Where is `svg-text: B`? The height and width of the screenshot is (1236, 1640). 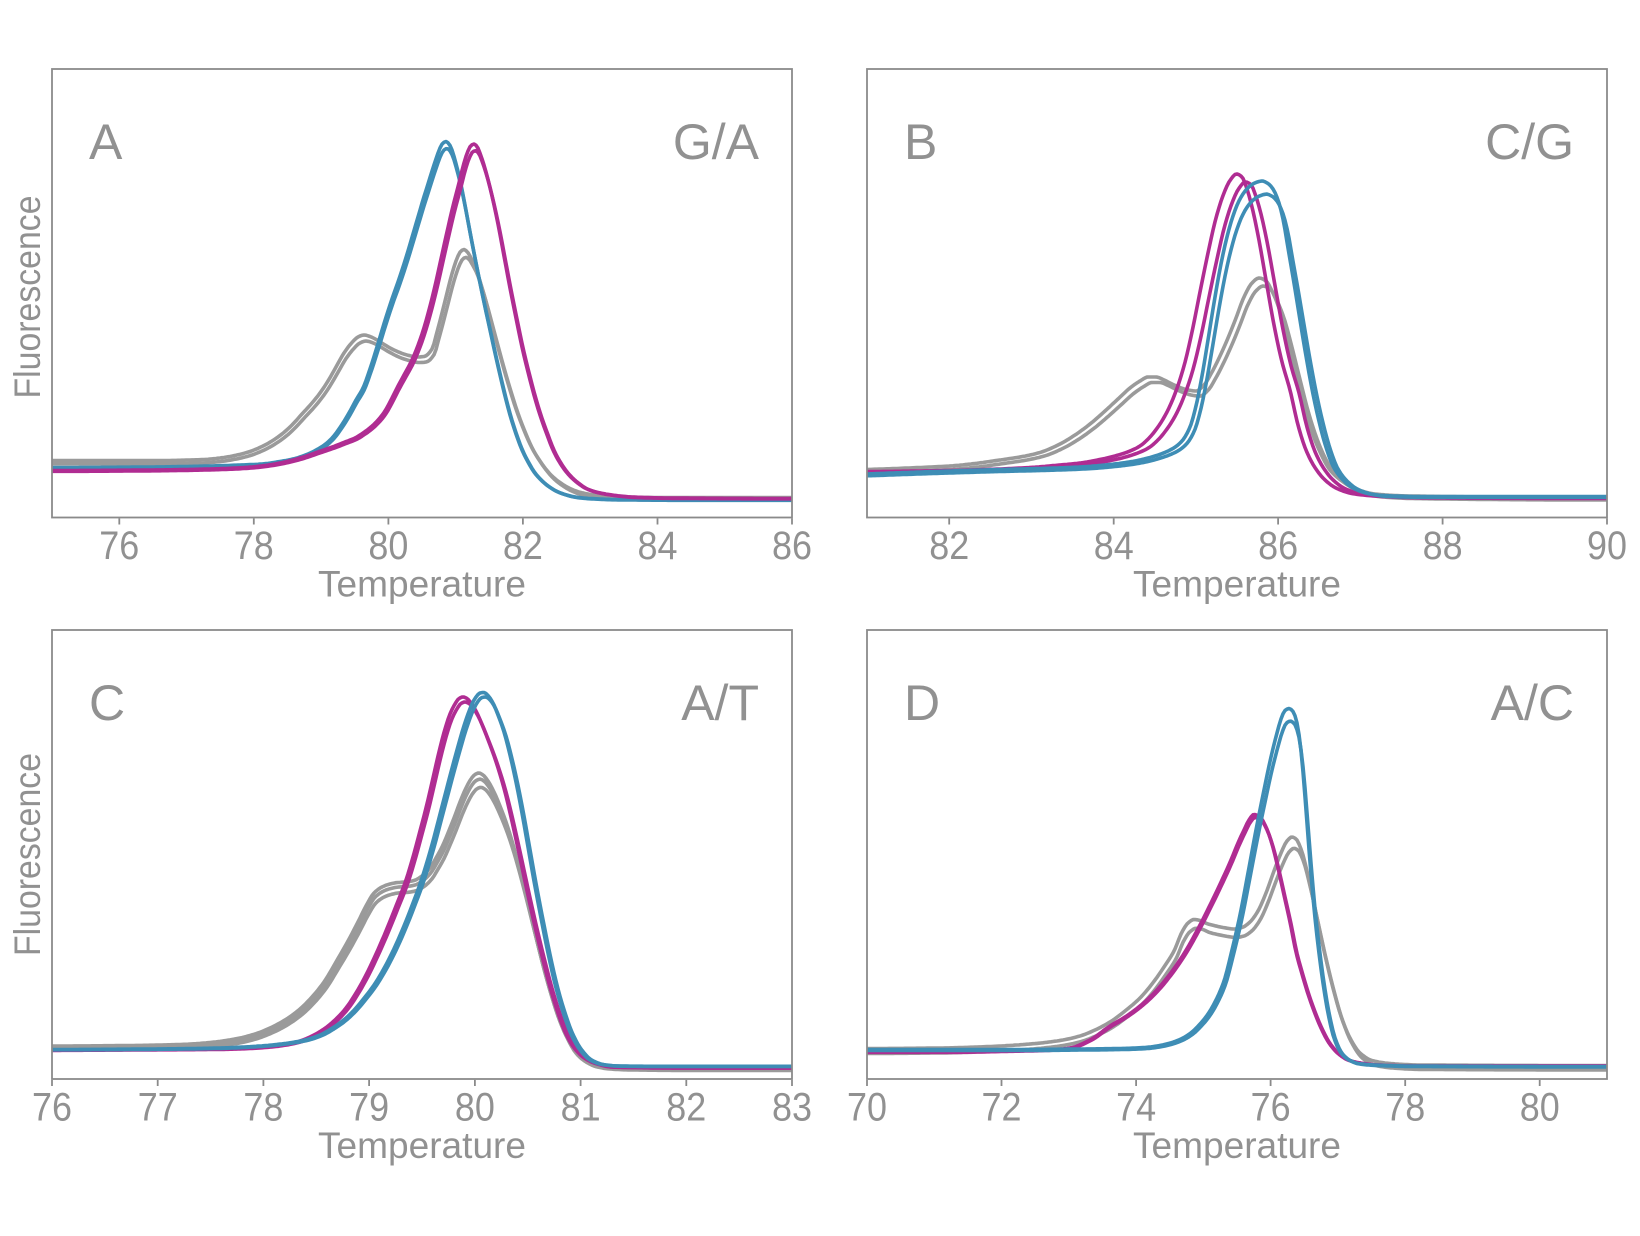 svg-text: B is located at coordinates (920, 142).